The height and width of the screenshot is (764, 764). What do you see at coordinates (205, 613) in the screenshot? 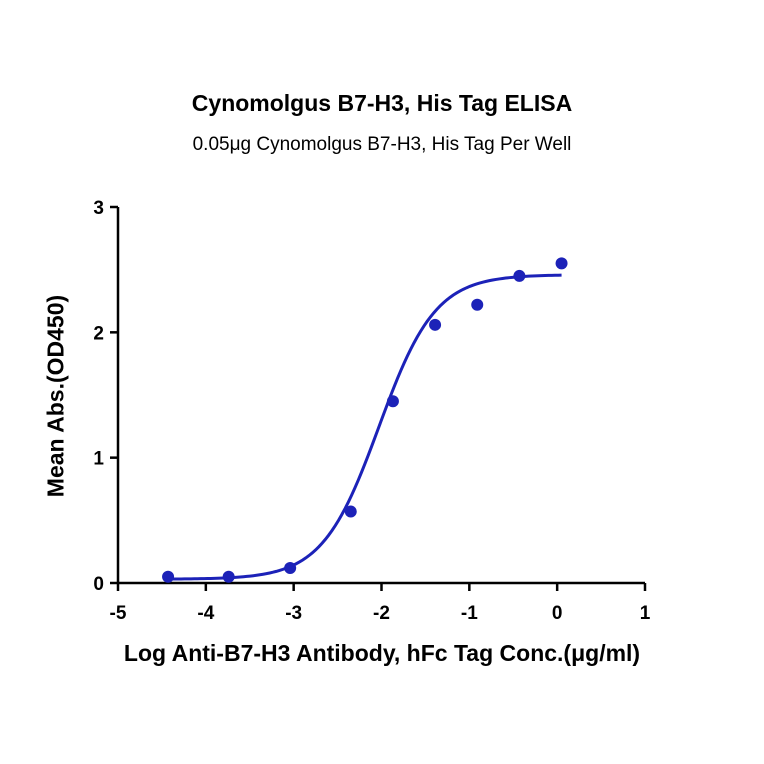
I see `x-tick-label: -4` at bounding box center [205, 613].